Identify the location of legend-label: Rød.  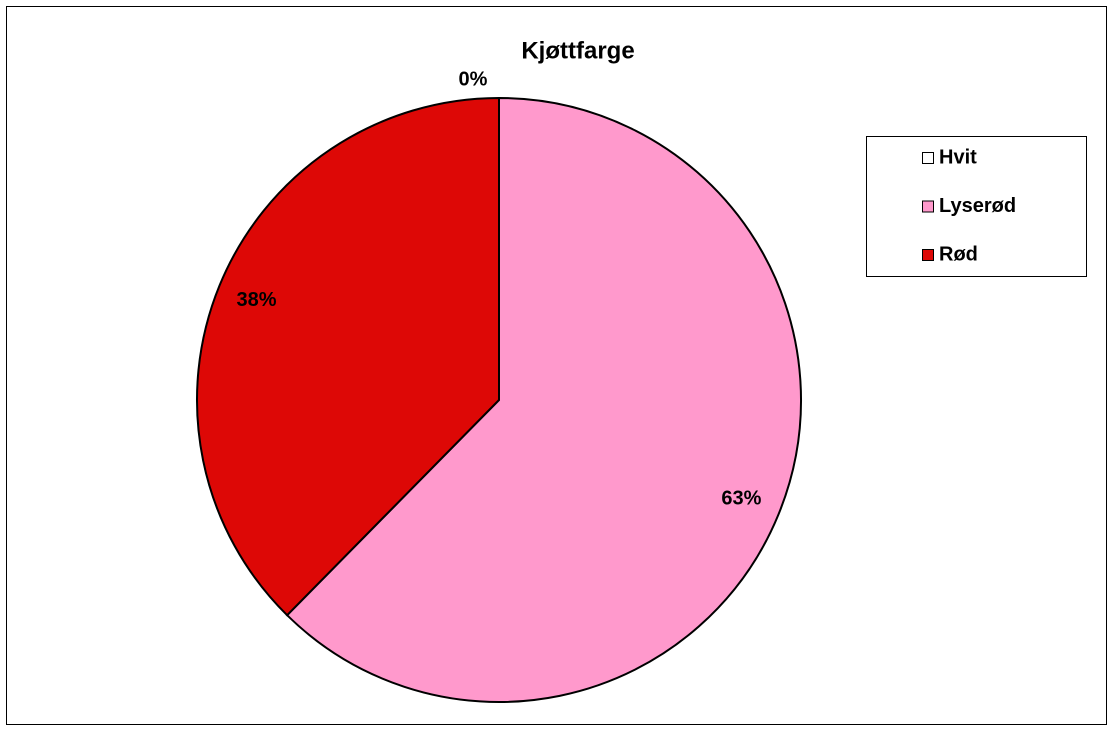
(958, 254).